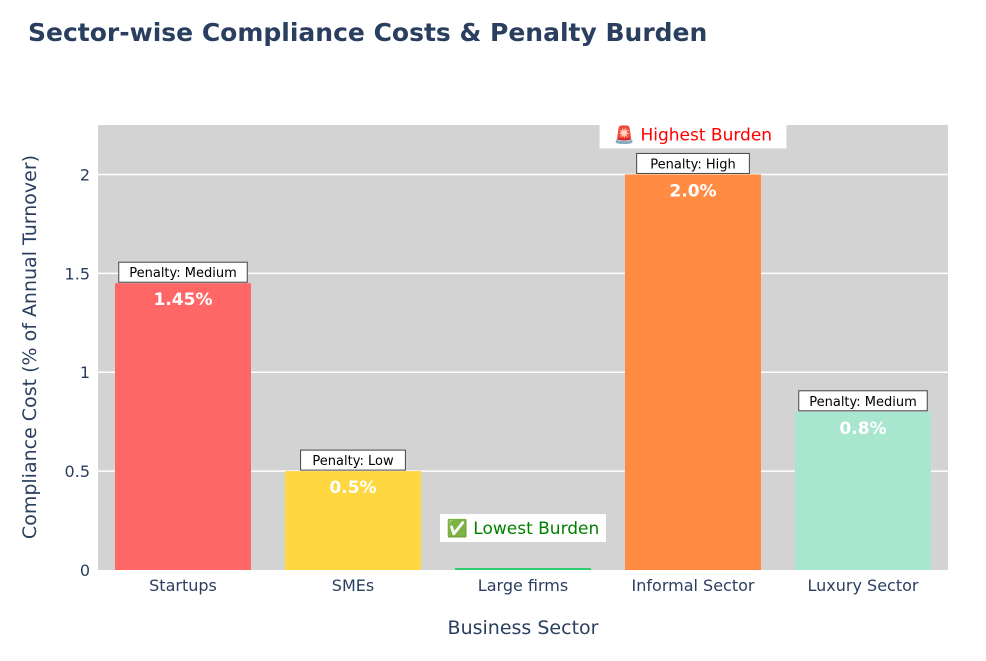 This screenshot has width=986, height=661. I want to click on y-axis-title: Compliance Cost (% of Annual Turnover), so click(30, 347).